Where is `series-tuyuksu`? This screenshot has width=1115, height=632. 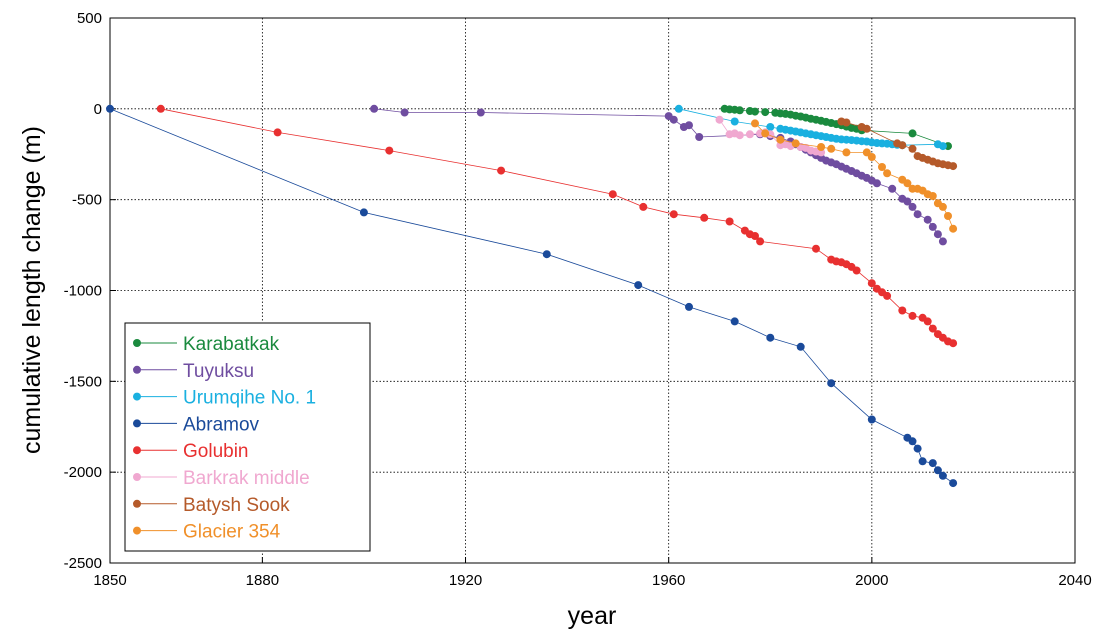 series-tuyuksu is located at coordinates (658, 175).